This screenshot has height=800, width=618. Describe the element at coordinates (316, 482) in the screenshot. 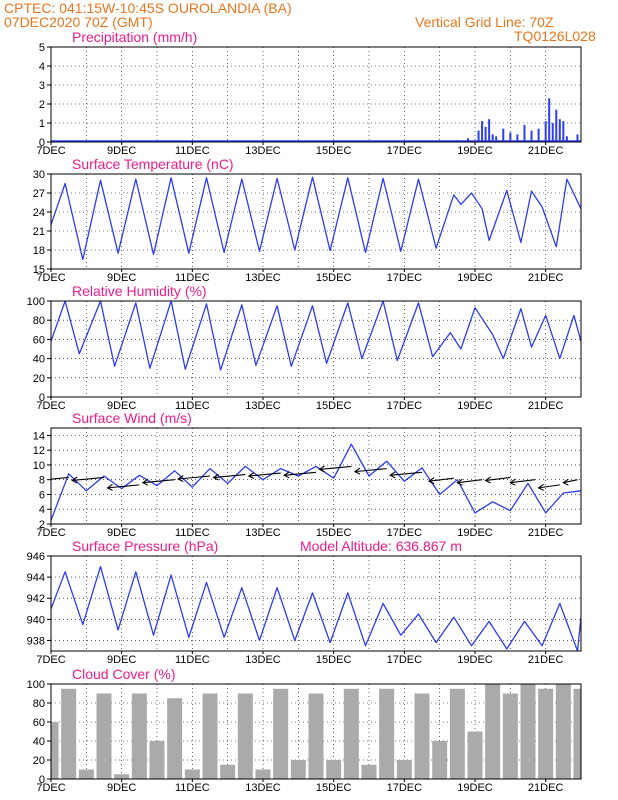

I see `wind-plot` at that location.